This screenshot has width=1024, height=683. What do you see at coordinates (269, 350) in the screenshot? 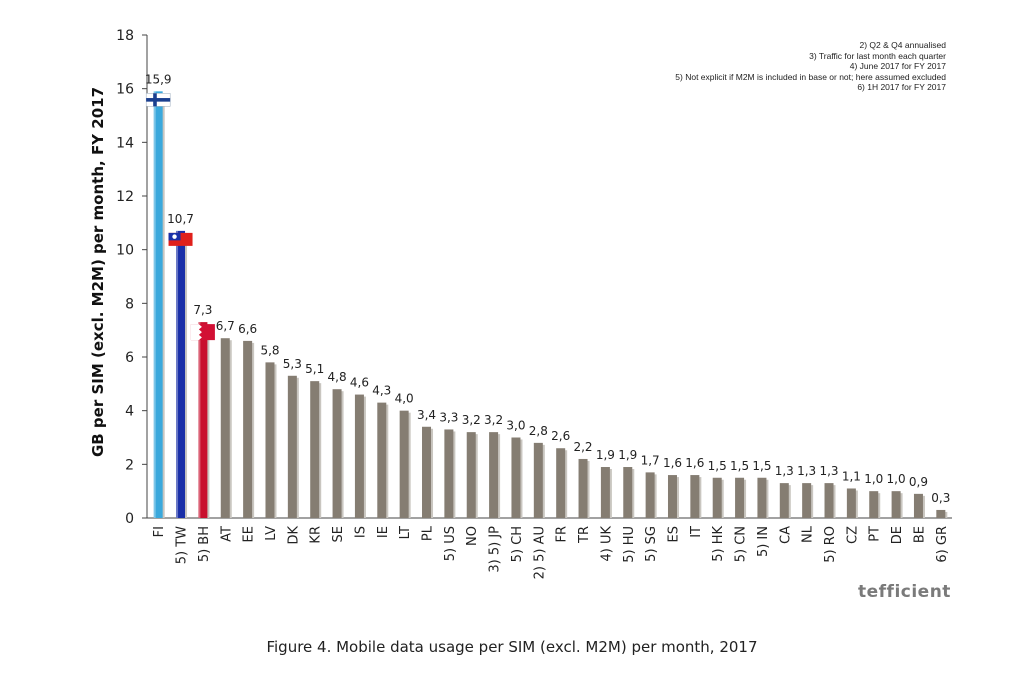
I see `value-label: 5,8` at bounding box center [269, 350].